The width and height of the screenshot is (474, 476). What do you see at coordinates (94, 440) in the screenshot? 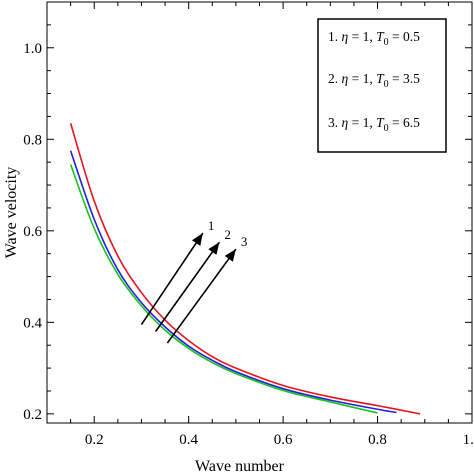
I see `x-tick-label: 0.2` at bounding box center [94, 440].